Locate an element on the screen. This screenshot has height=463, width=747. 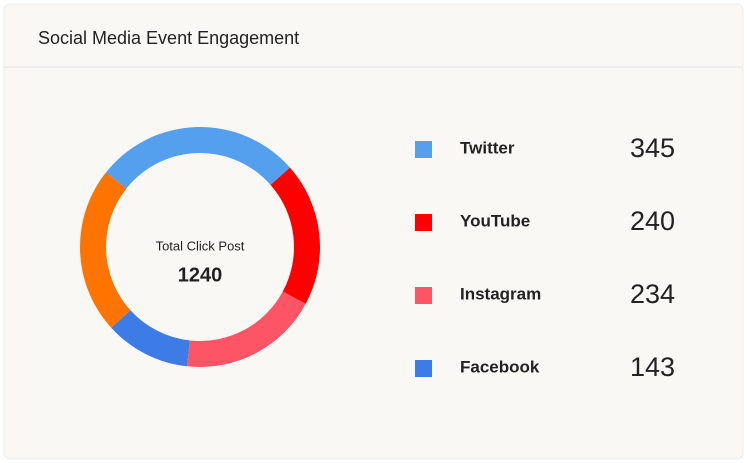
legend-label: Instagram is located at coordinates (500, 293).